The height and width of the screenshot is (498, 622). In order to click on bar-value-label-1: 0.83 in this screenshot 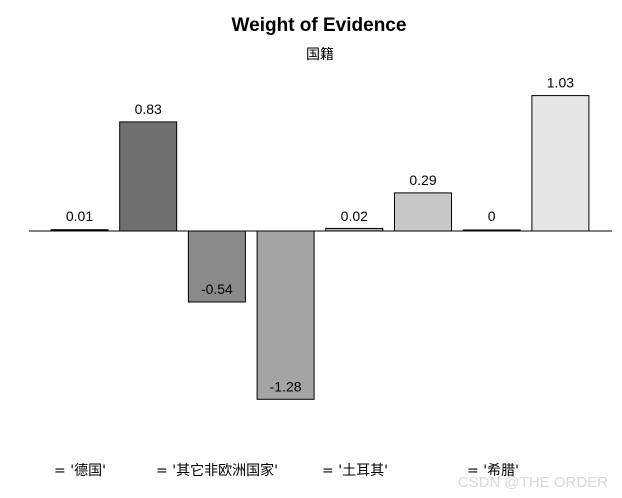, I will do `click(148, 109)`.